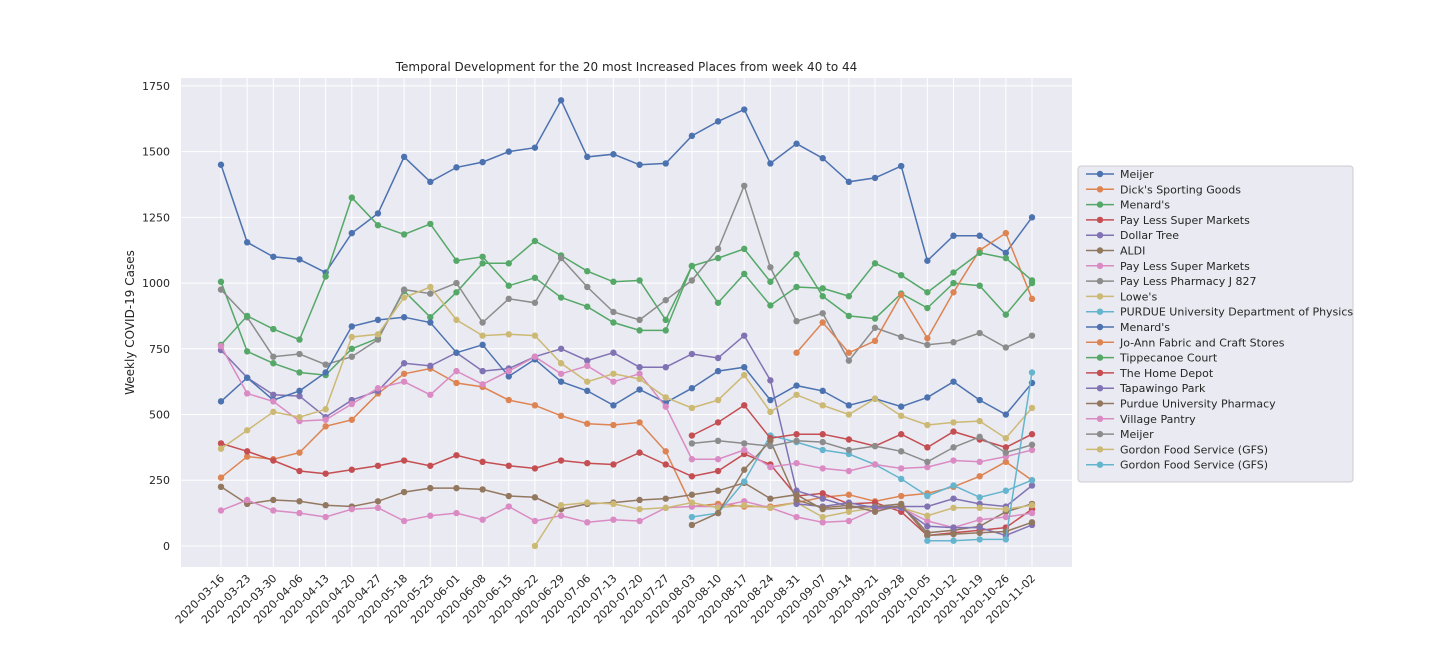 The height and width of the screenshot is (648, 1440). I want to click on legend-item: ALDI, so click(1115, 251).